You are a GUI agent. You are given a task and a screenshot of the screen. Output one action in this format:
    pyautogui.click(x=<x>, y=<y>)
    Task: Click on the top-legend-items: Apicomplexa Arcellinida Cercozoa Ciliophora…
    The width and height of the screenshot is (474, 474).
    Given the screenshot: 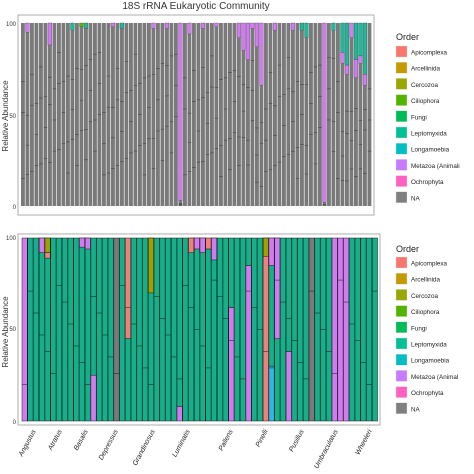 What is the action you would take?
    pyautogui.click(x=427, y=124)
    